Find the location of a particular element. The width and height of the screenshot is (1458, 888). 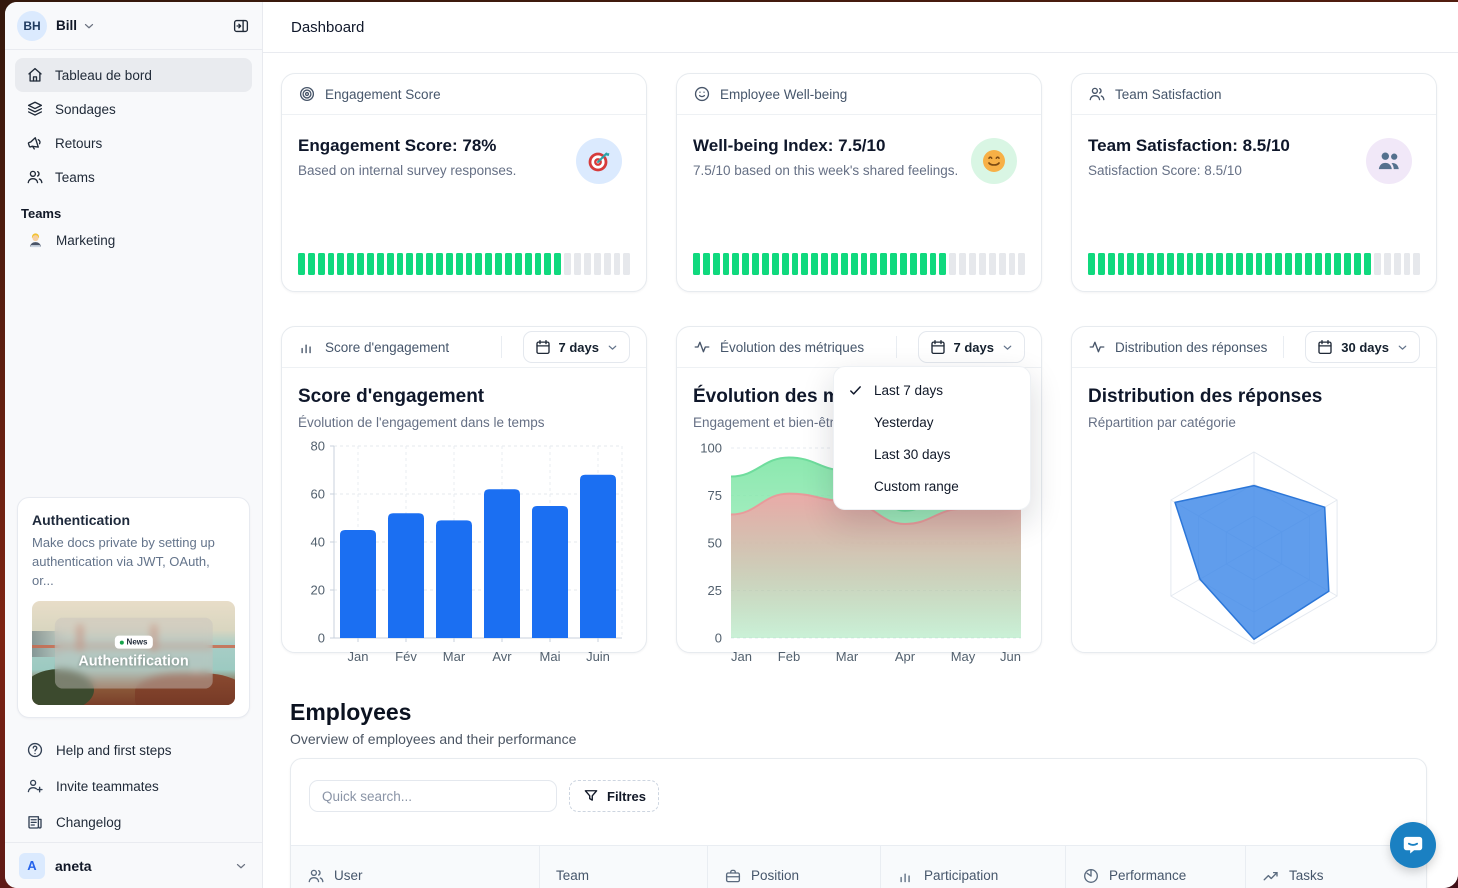

chat-widget-button is located at coordinates (1413, 845).